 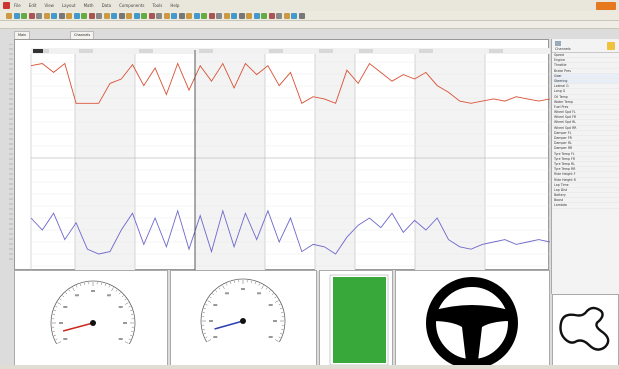 What do you see at coordinates (585, 76) in the screenshot?
I see `channel-row: Gear` at bounding box center [585, 76].